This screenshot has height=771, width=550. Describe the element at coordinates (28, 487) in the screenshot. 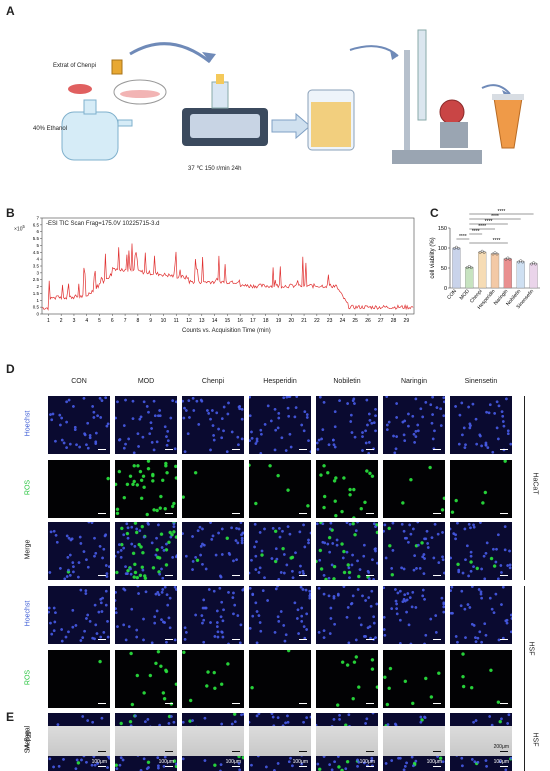

I see `row-label: ROS` at that location.